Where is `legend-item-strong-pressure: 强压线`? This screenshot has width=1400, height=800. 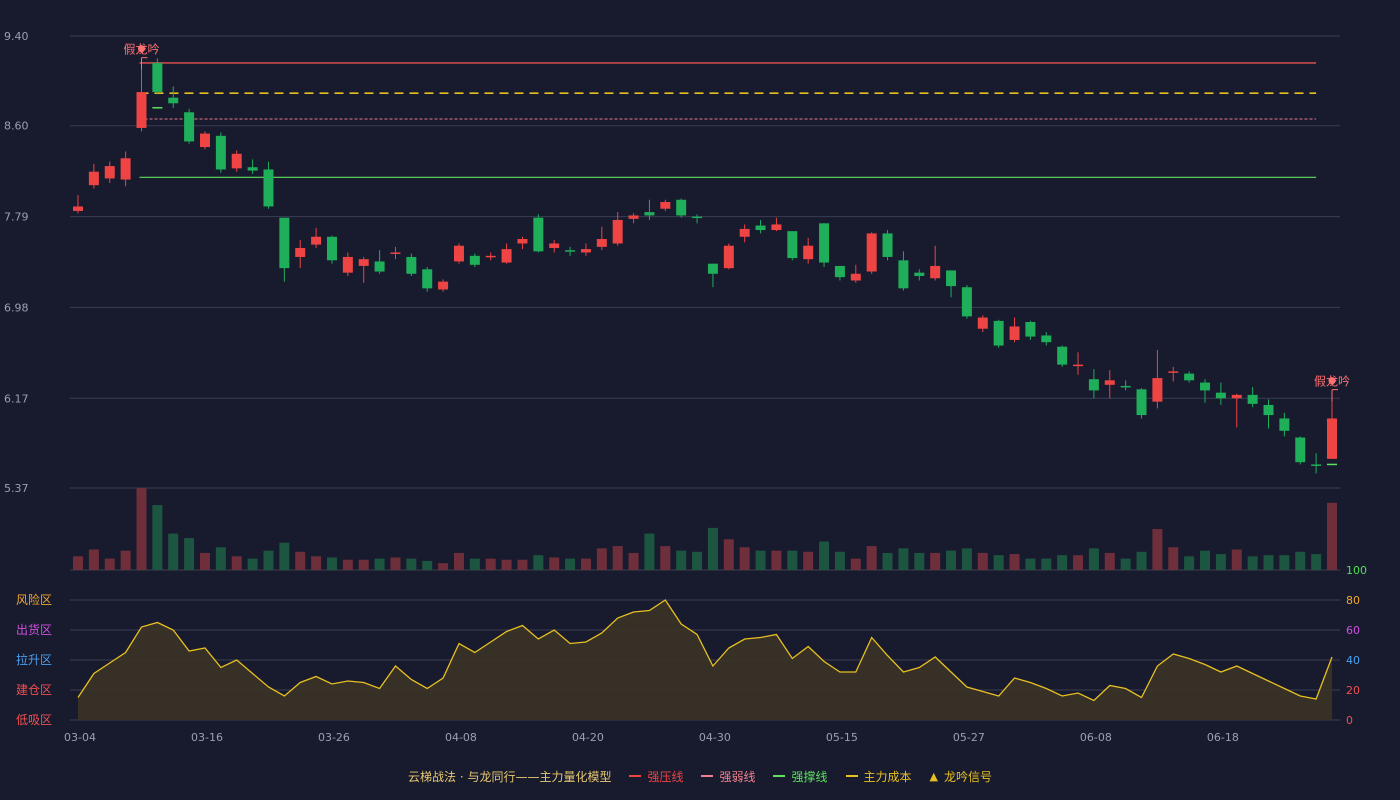 legend-item-strong-pressure: 强压线 is located at coordinates (656, 776).